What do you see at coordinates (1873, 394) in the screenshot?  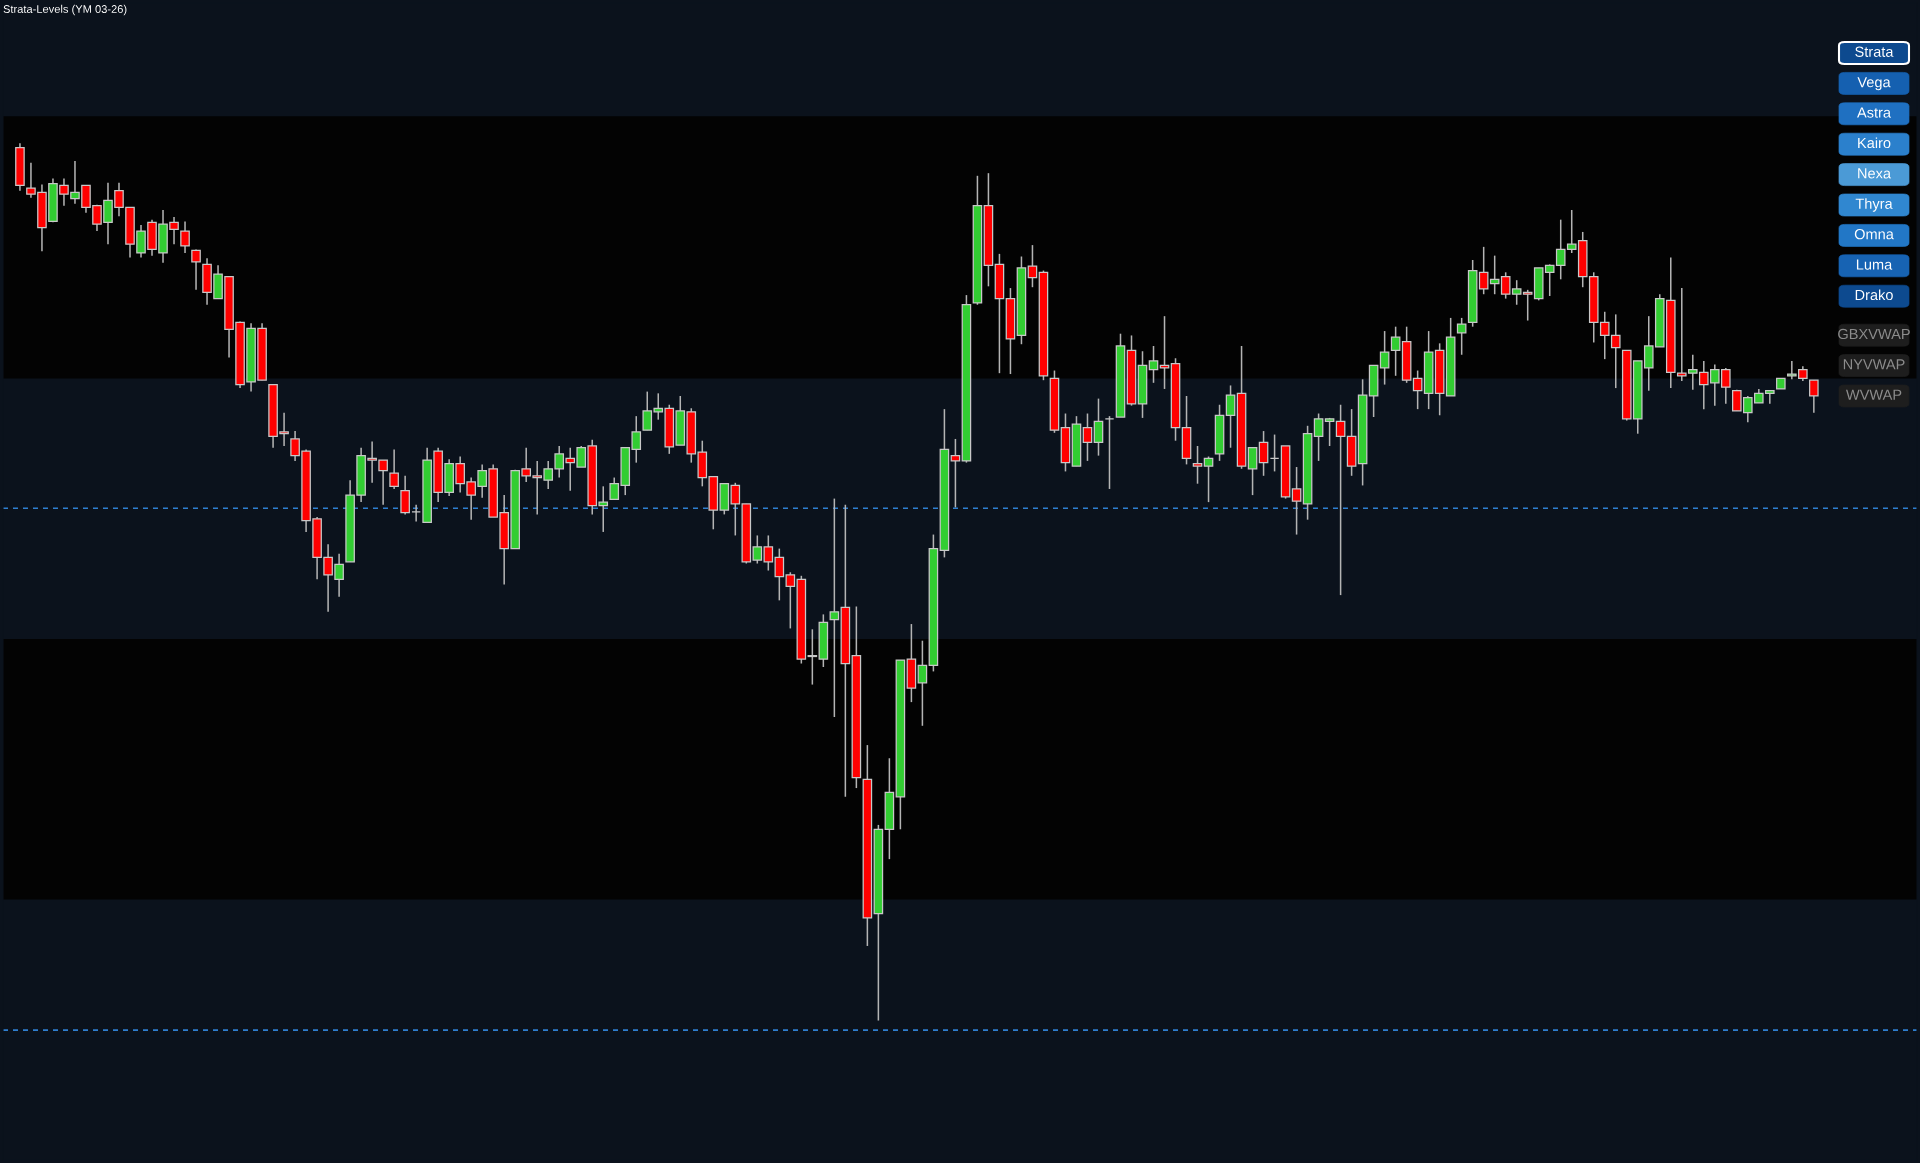 I see `text: WVWAP` at bounding box center [1873, 394].